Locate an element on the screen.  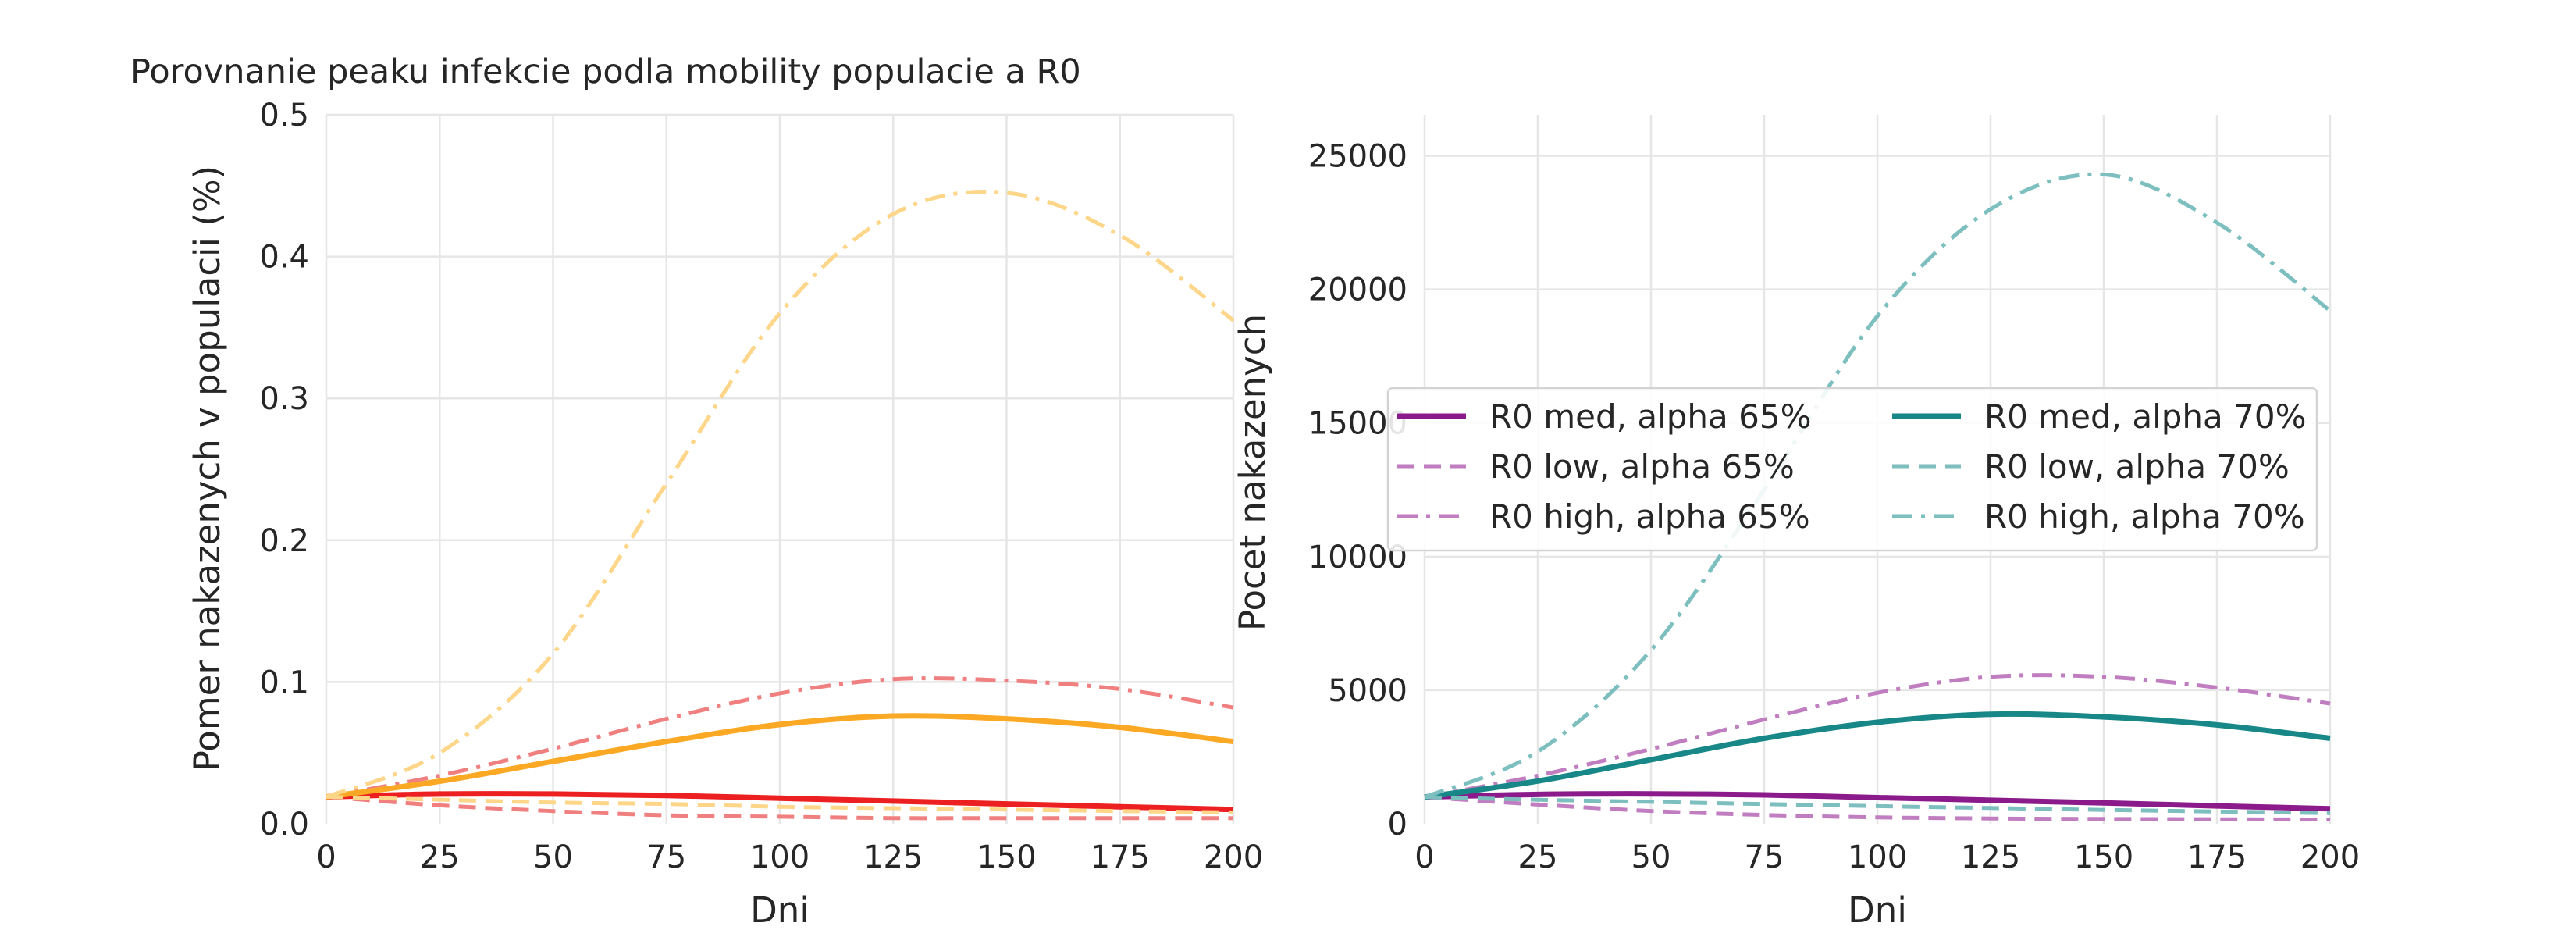
left-x-axis-label: Dni is located at coordinates (779, 910).